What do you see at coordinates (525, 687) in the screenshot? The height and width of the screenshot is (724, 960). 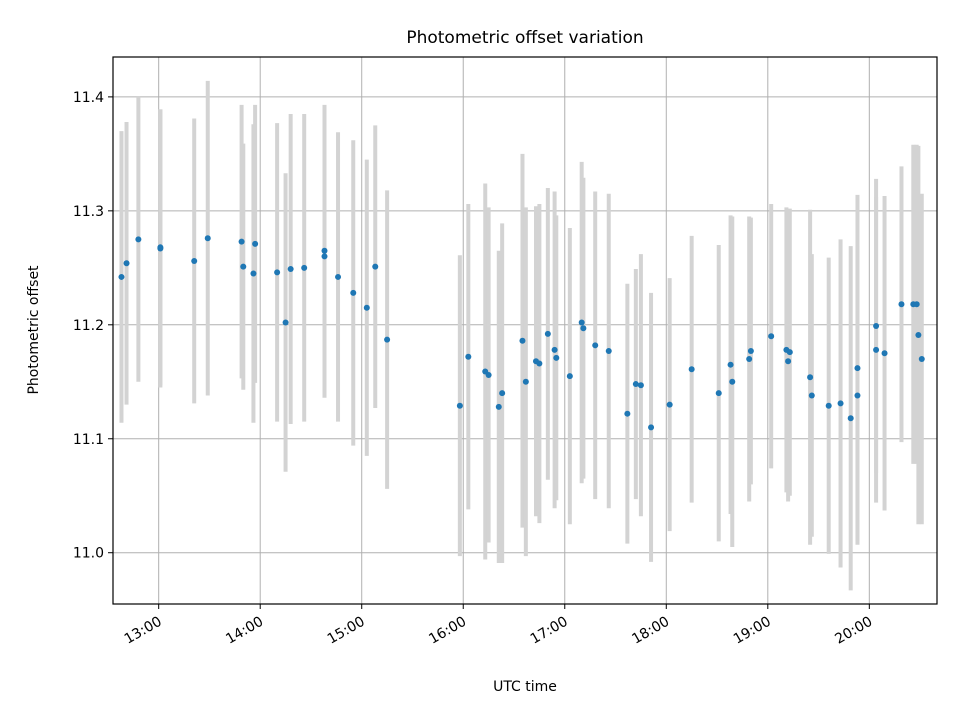 I see `x-axis-label: UTC time` at bounding box center [525, 687].